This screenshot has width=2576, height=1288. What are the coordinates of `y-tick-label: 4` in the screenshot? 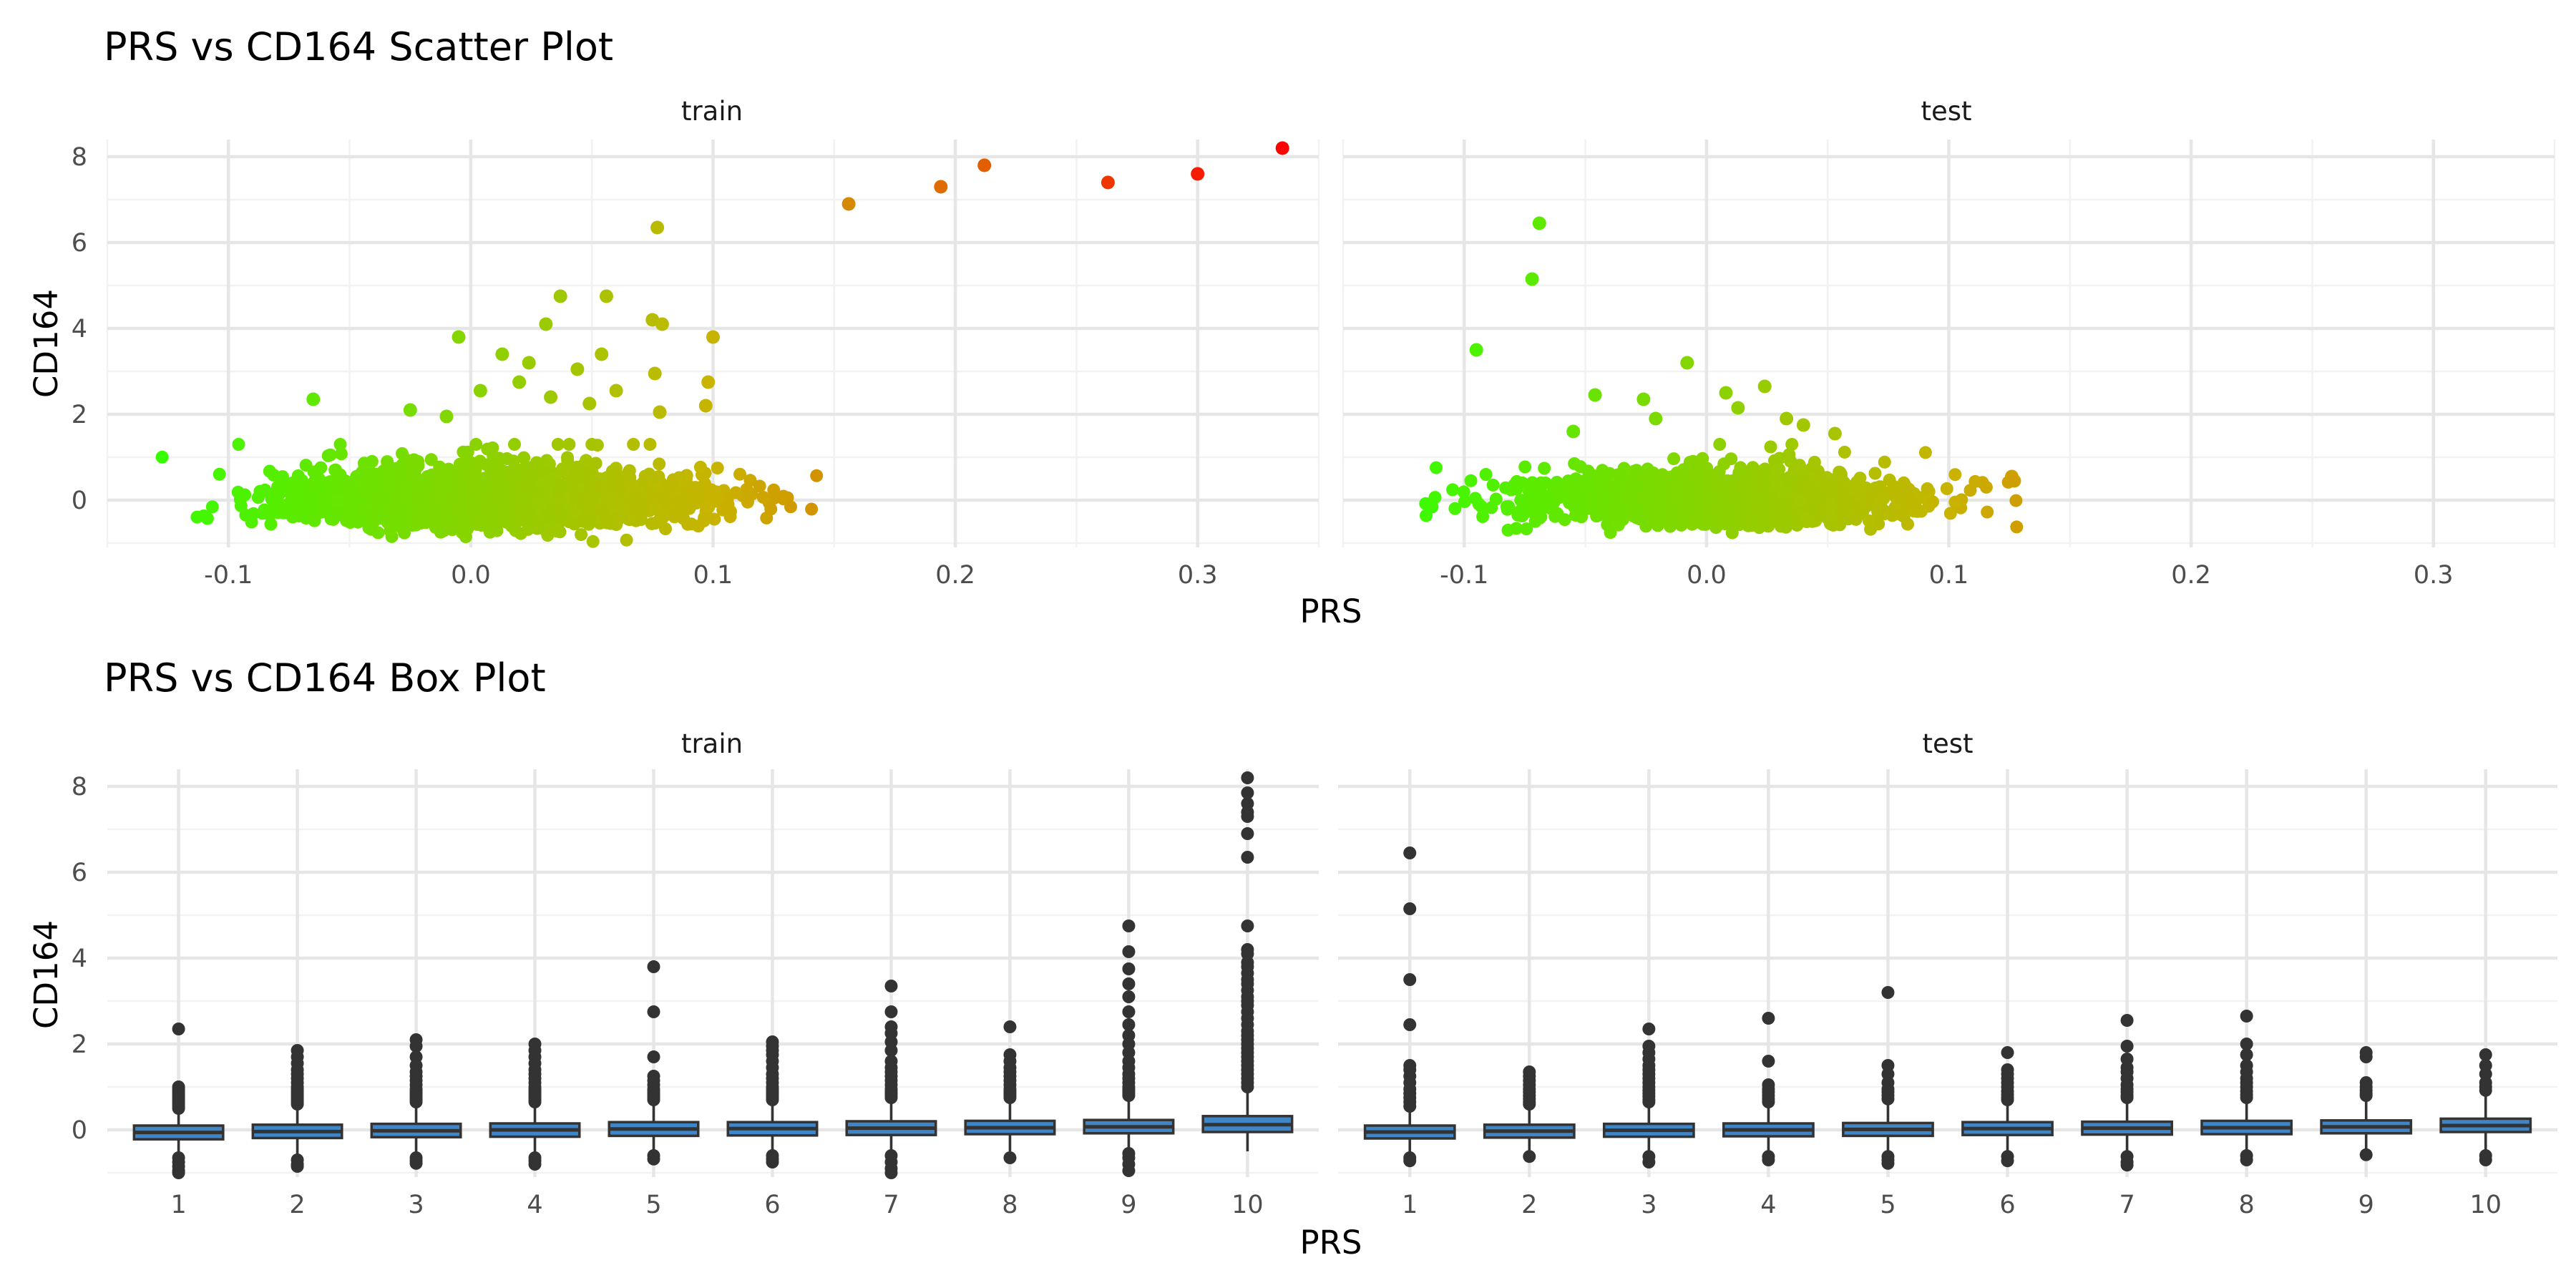 It's located at (79, 959).